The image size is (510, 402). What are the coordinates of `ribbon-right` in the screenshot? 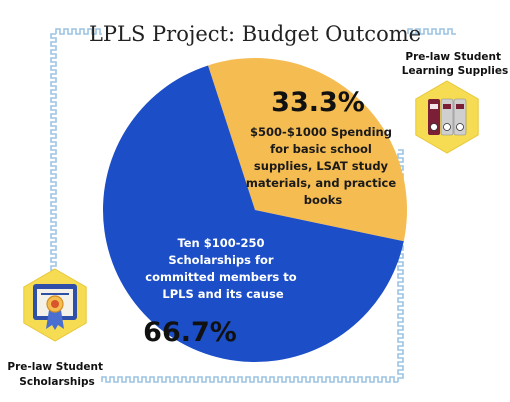 It's located at (59, 320).